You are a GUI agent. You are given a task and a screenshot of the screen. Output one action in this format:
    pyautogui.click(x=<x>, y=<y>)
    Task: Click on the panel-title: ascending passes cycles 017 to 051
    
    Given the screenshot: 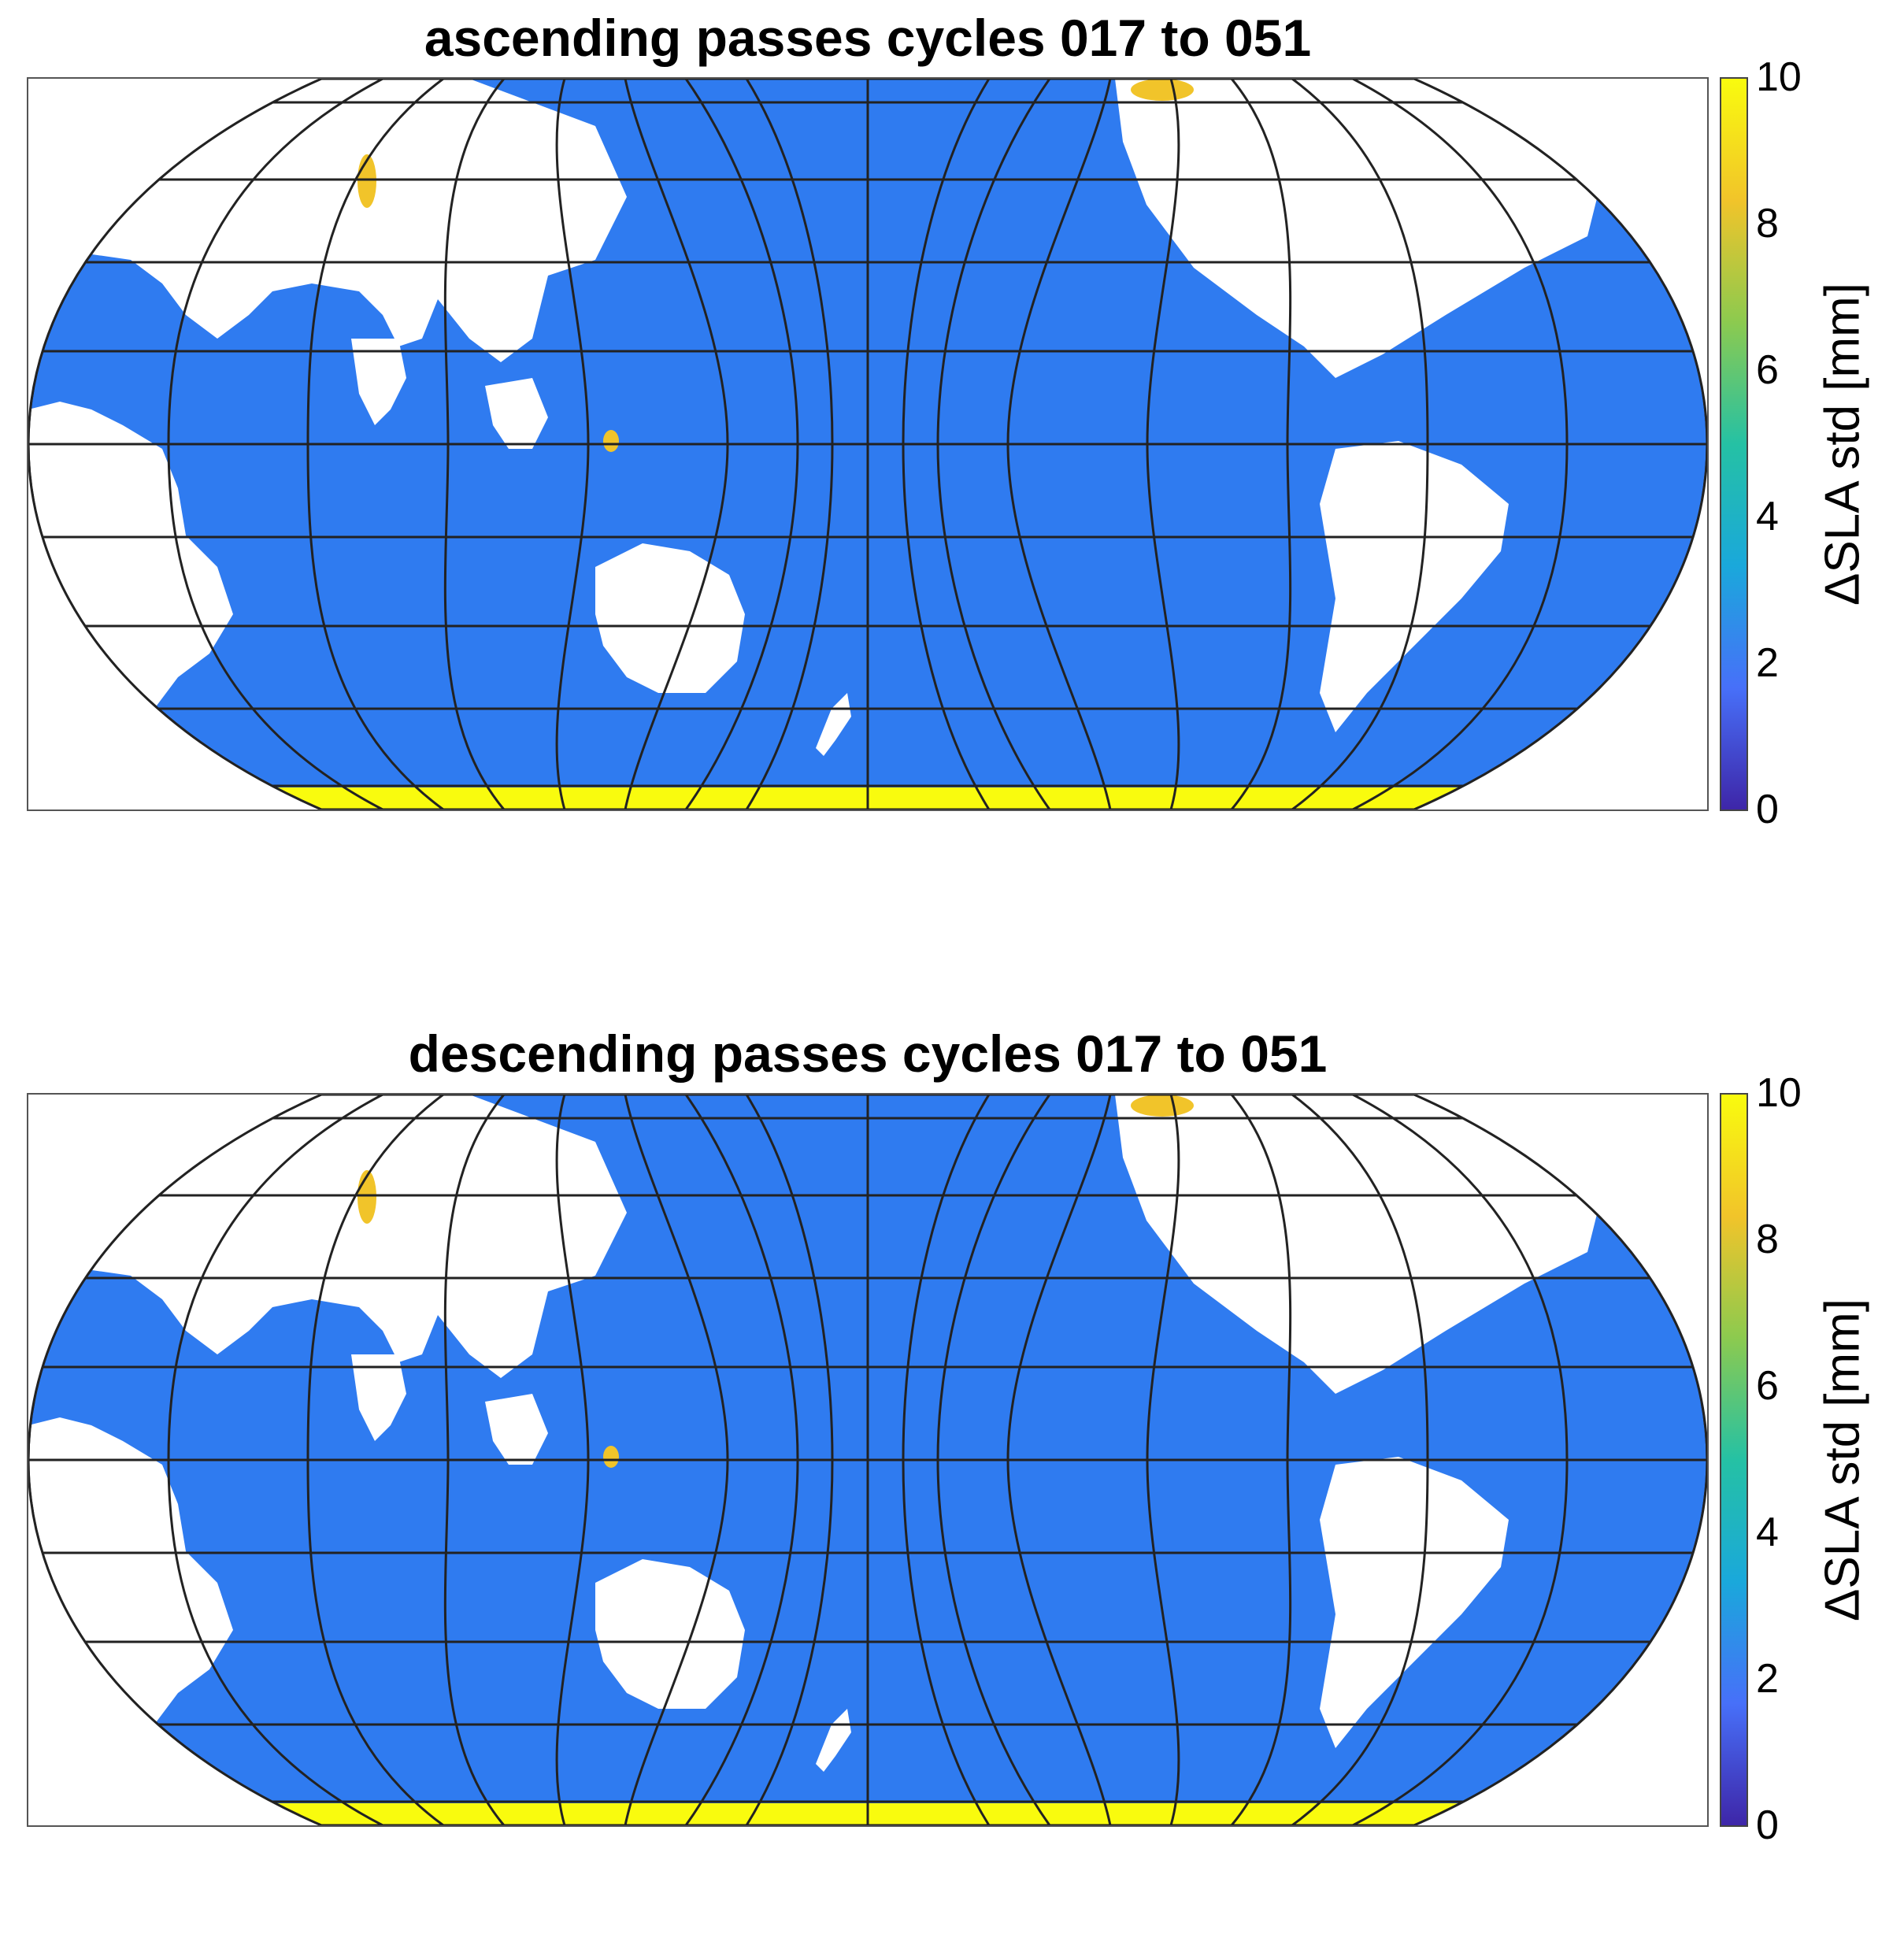 What is the action you would take?
    pyautogui.click(x=868, y=38)
    